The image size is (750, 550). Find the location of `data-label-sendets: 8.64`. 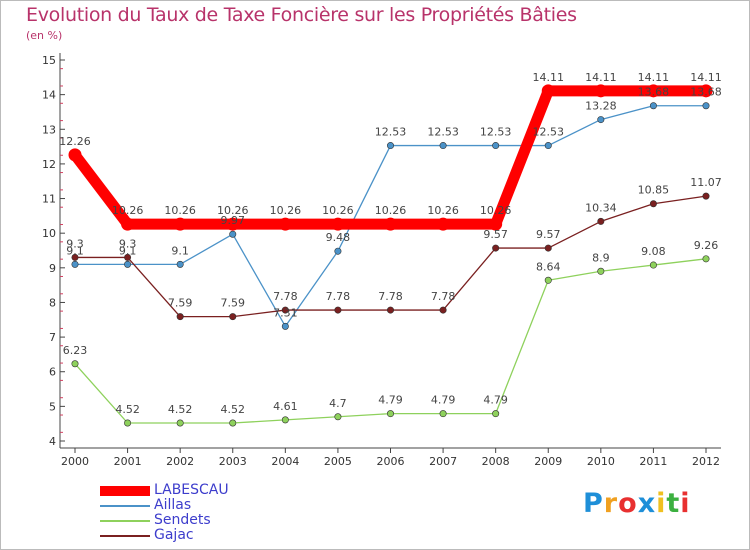

data-label-sendets: 8.64 is located at coordinates (548, 266).